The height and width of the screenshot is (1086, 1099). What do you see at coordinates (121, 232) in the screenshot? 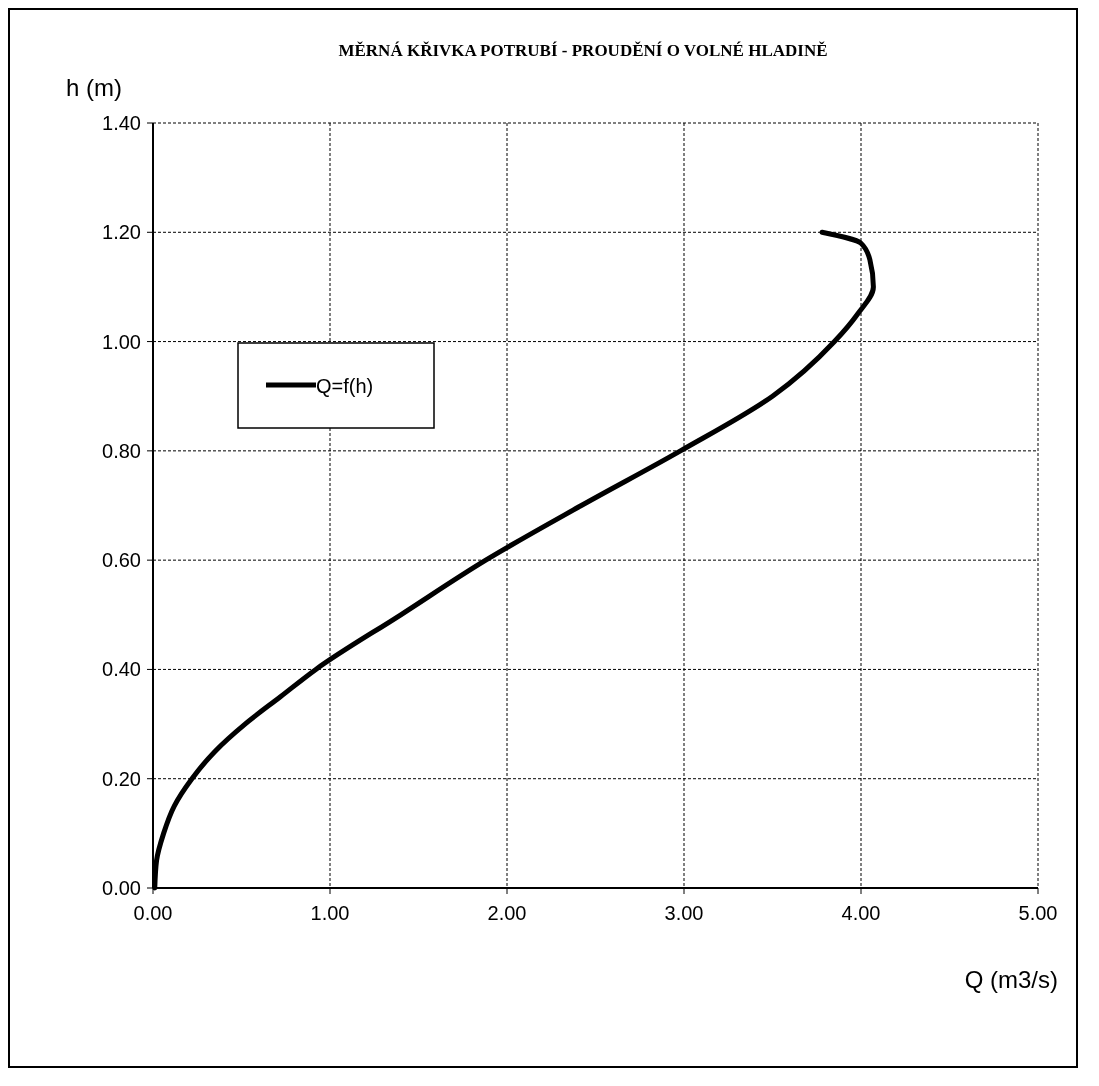
I see `y-tick-label: 1.20` at bounding box center [121, 232].